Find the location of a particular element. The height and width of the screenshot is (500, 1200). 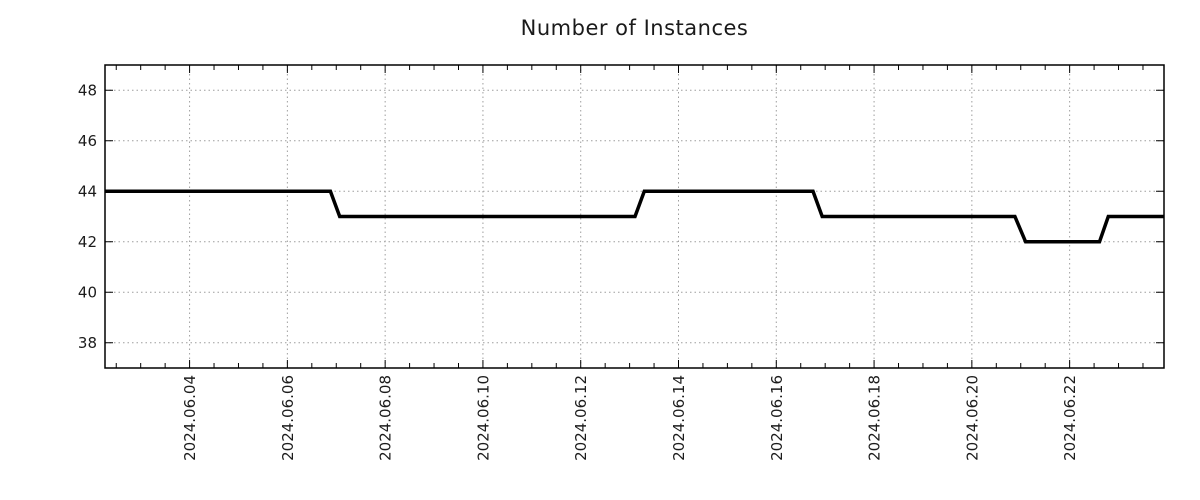

x-tick-label: 2024.06.10 is located at coordinates (483, 418).